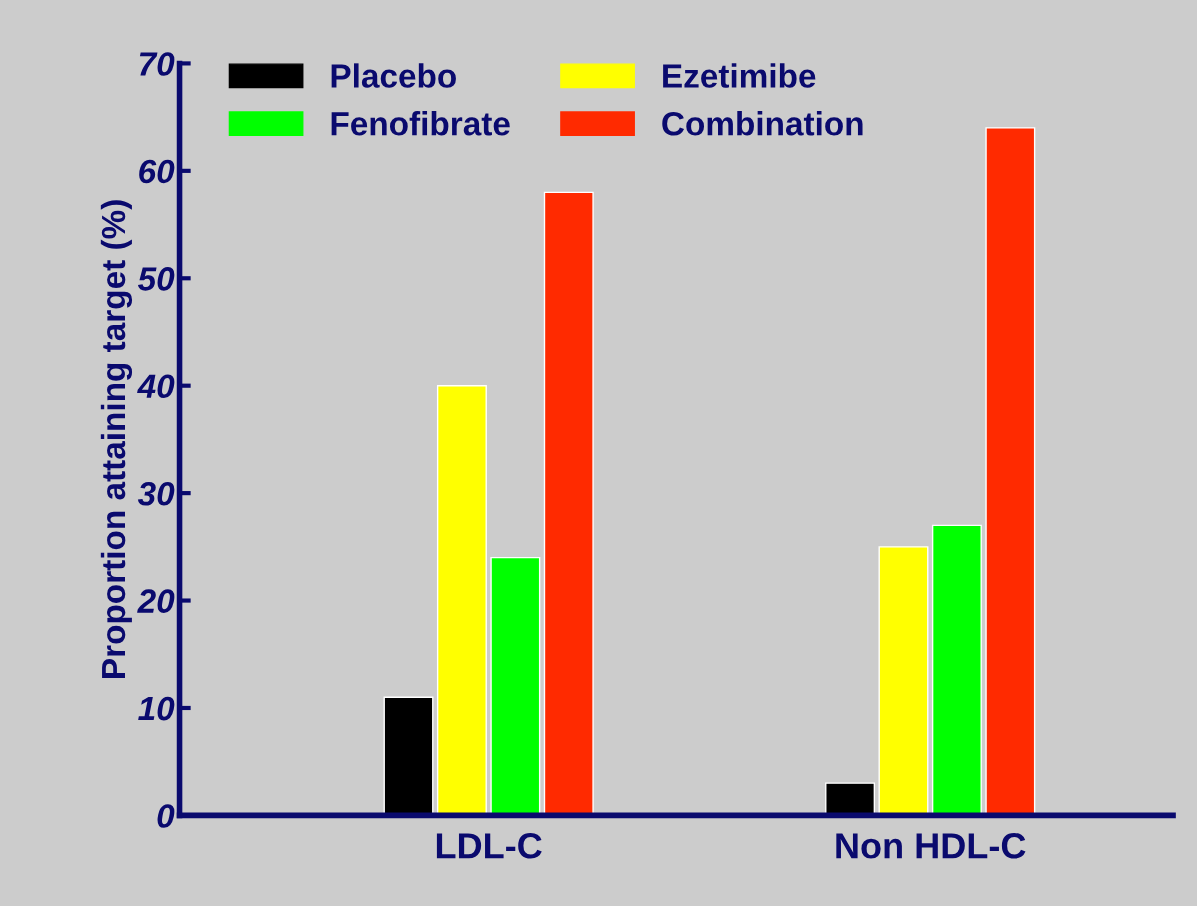 This screenshot has height=906, width=1197. Describe the element at coordinates (156, 279) in the screenshot. I see `y-tick-label: 50` at that location.